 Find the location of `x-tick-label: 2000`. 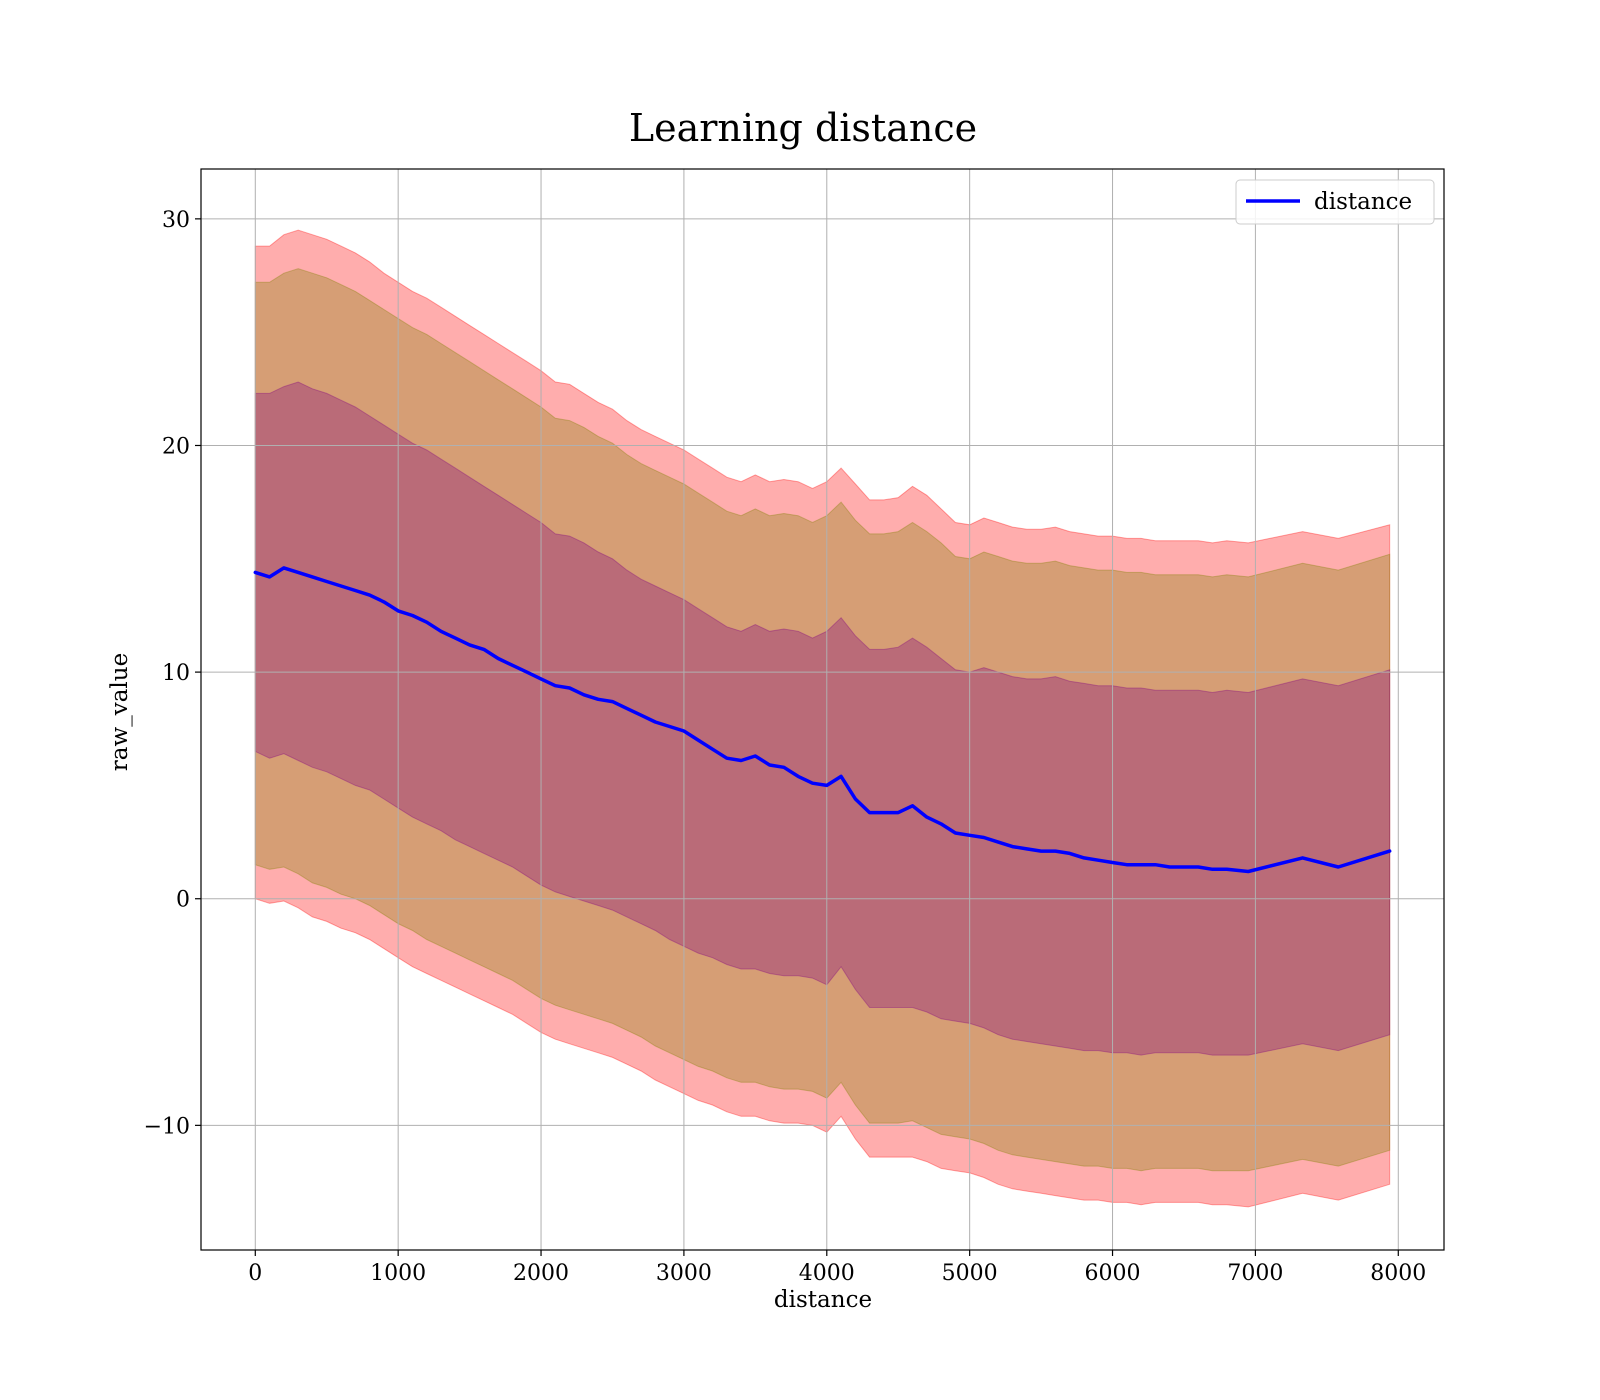

x-tick-label: 2000 is located at coordinates (541, 1273).